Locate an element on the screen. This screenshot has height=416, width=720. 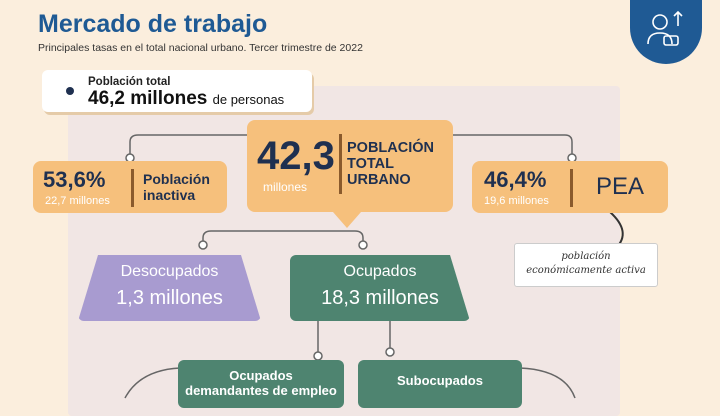
bullet-icon is located at coordinates (70, 91).